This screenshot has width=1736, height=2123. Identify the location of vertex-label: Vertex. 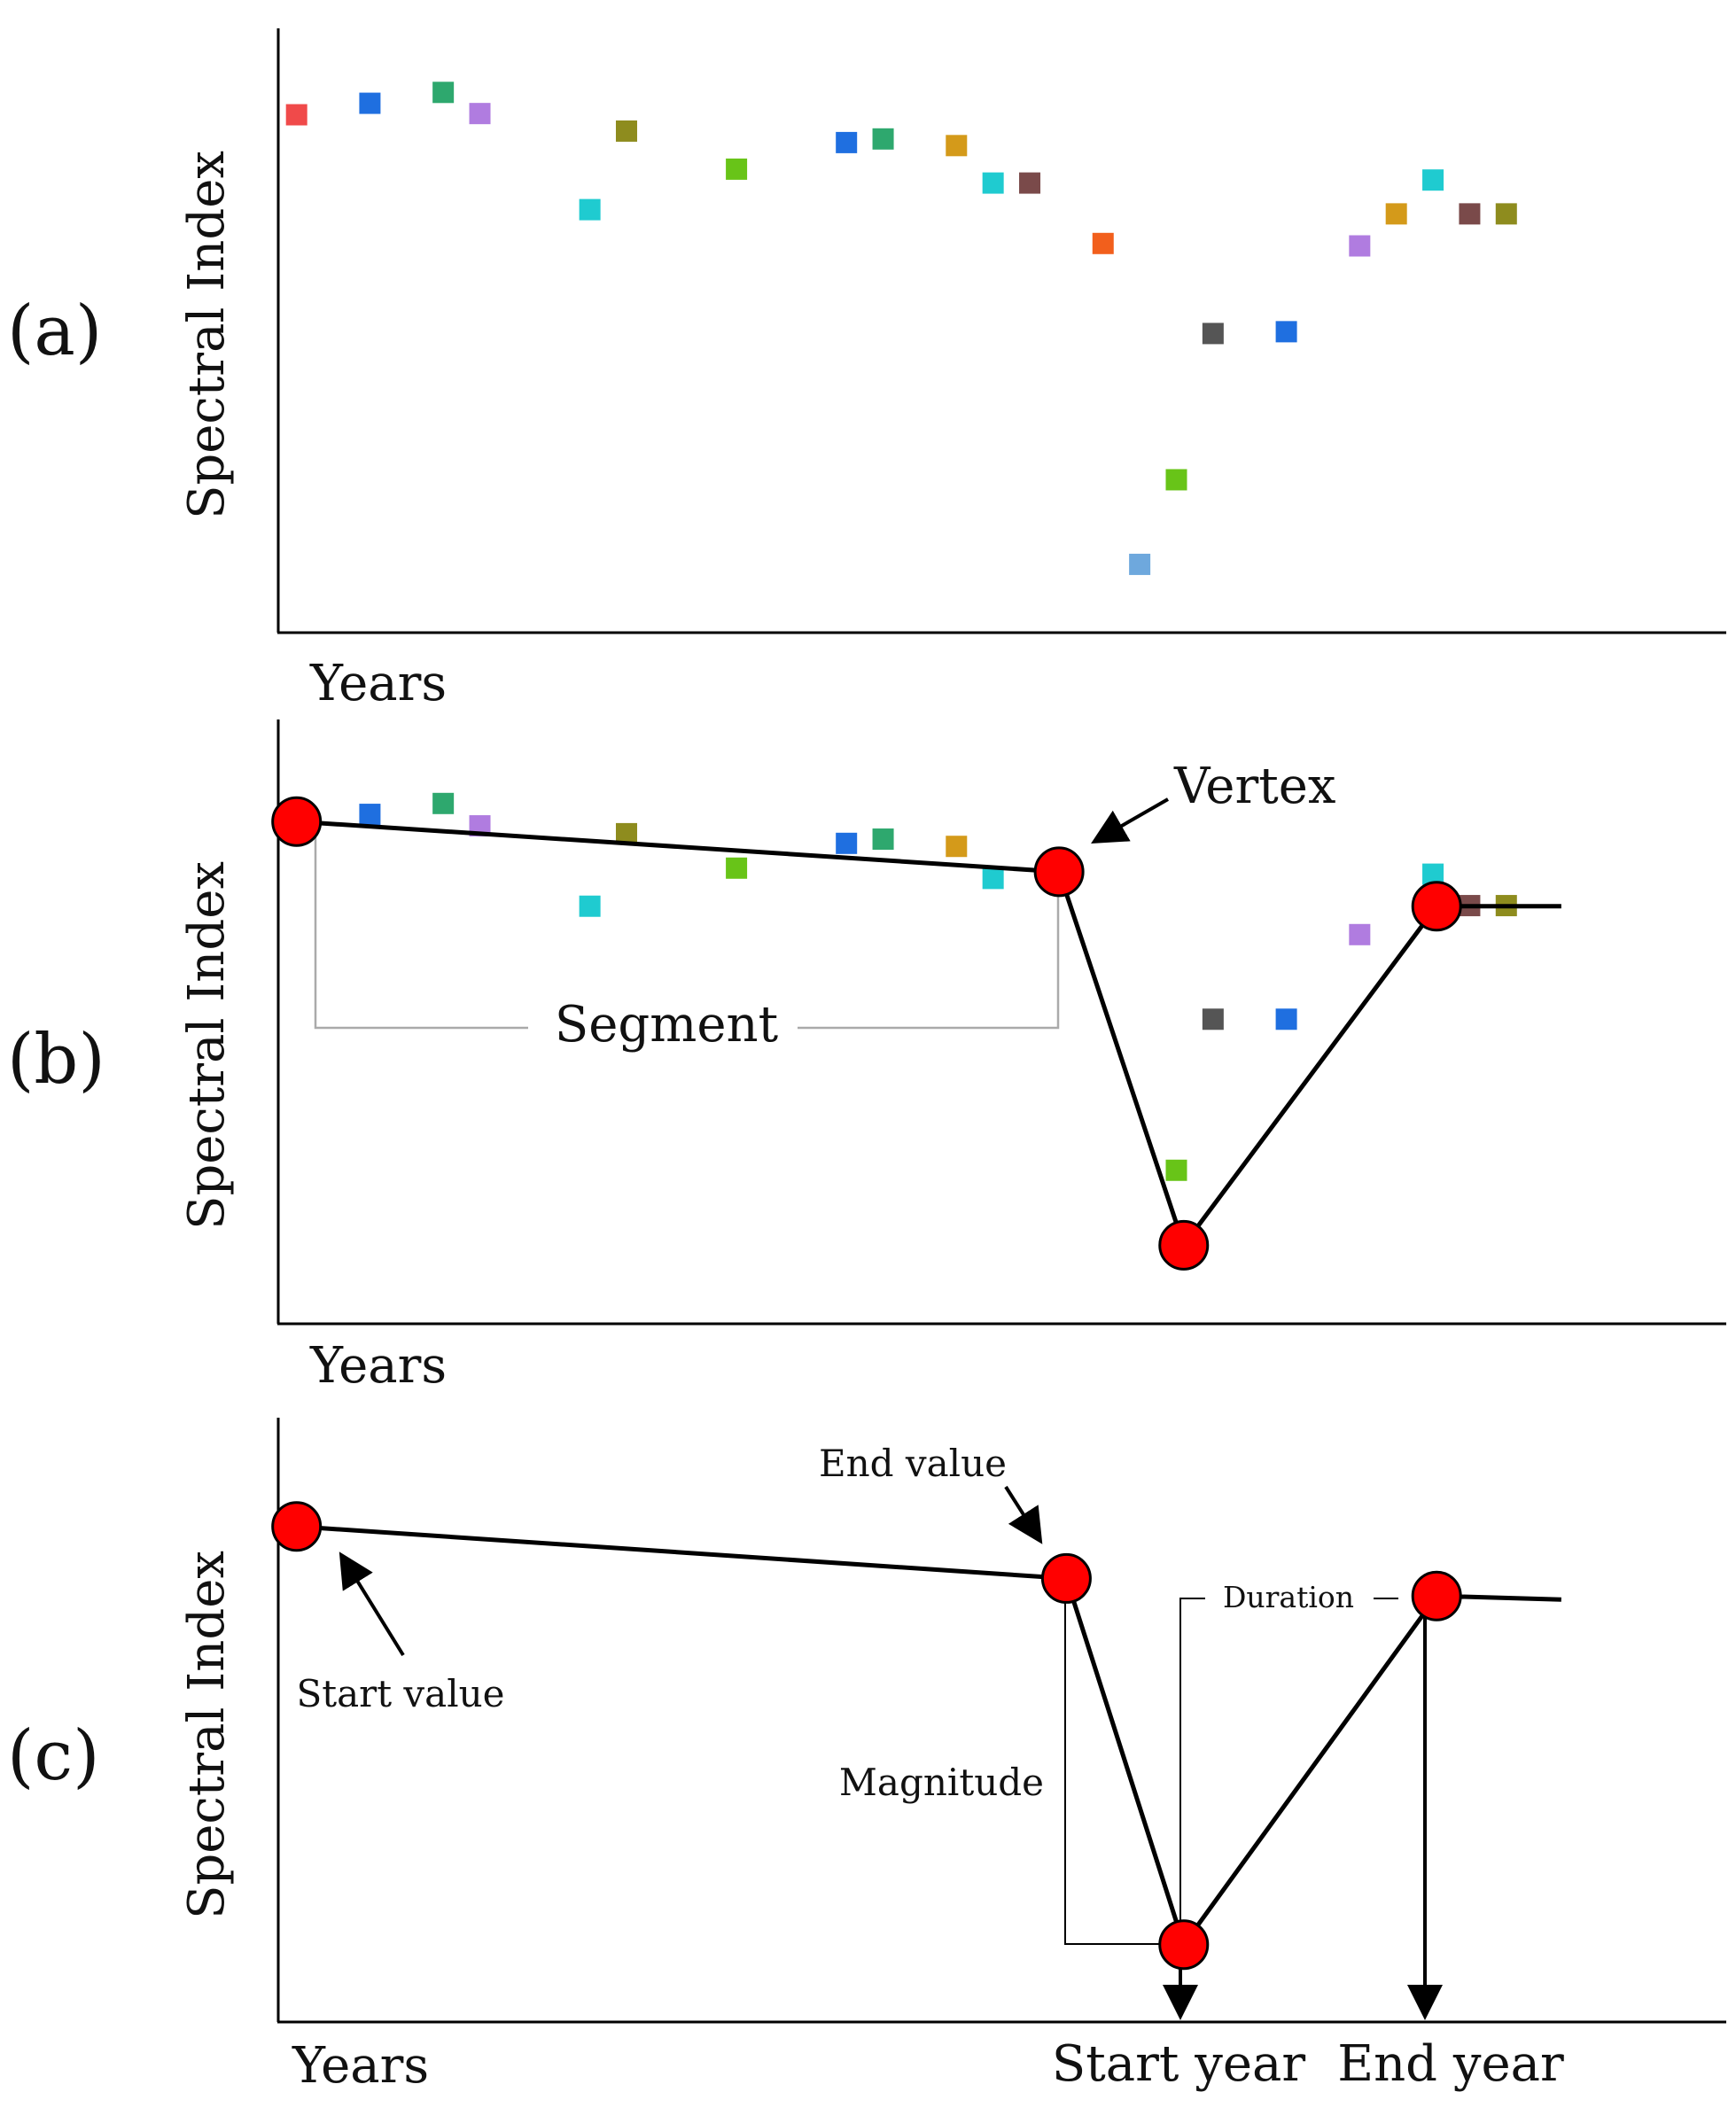
(1254, 786).